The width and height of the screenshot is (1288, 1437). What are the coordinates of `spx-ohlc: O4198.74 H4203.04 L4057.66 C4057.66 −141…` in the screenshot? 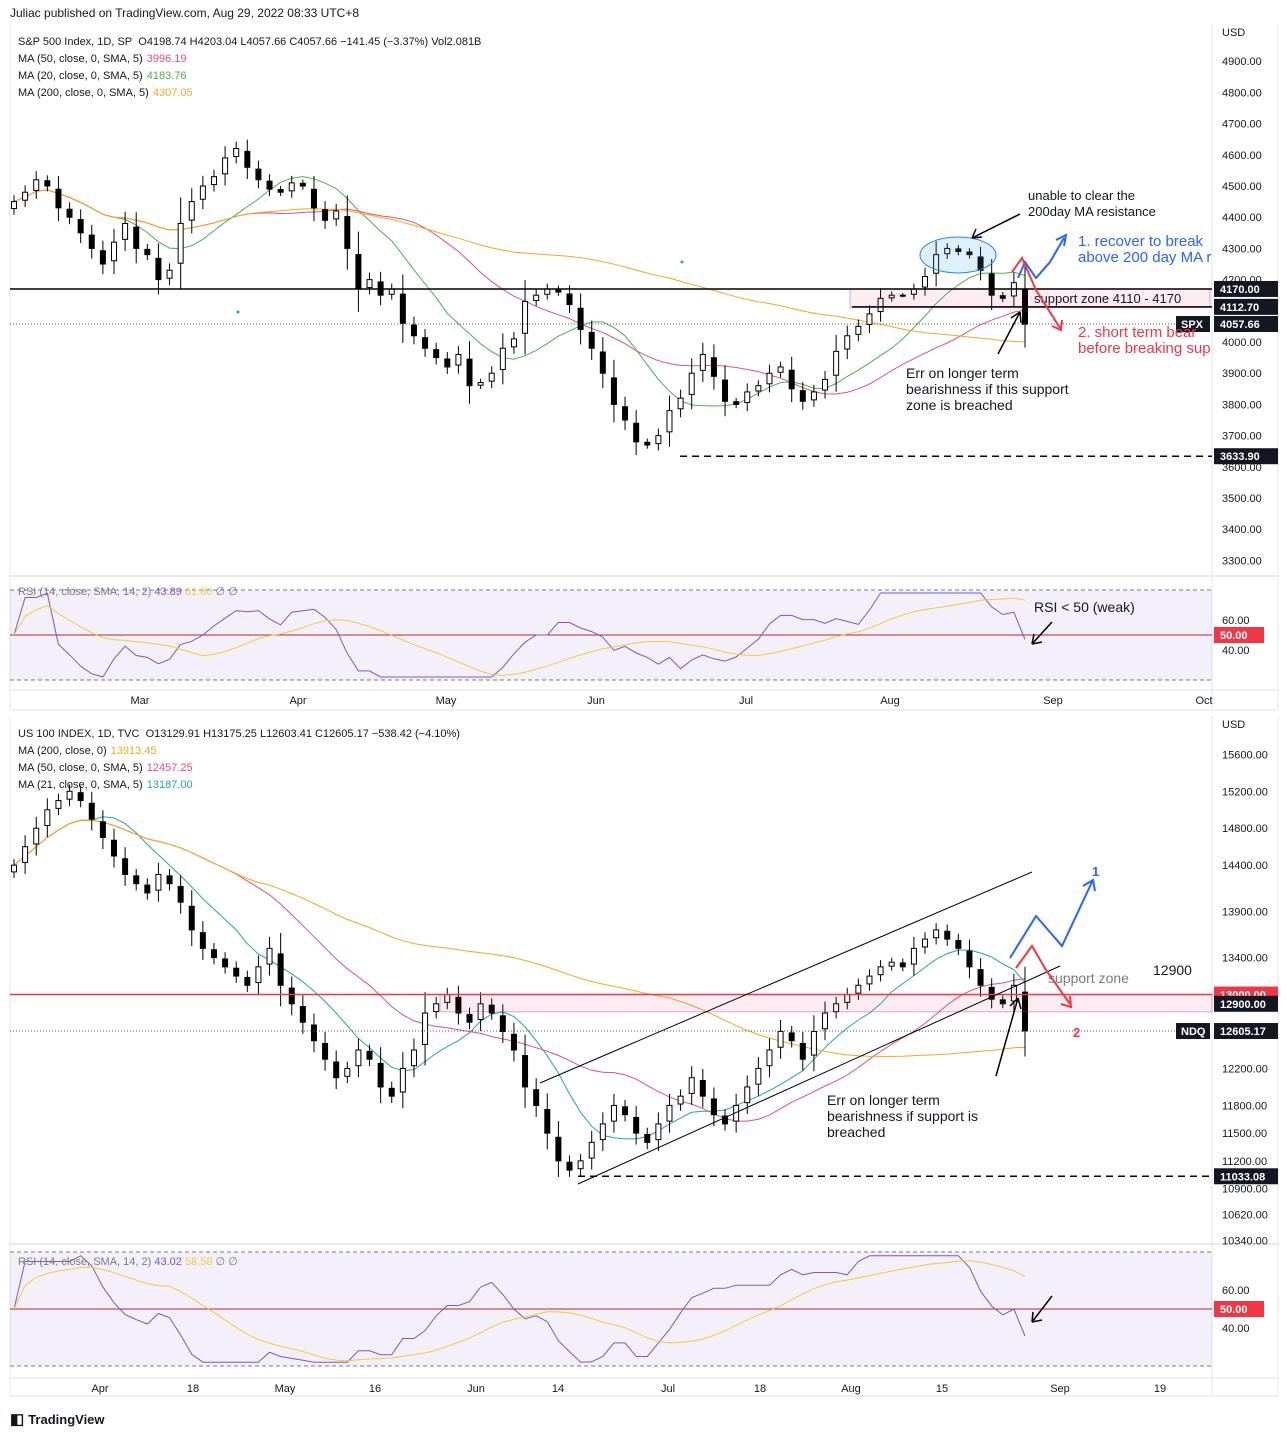 It's located at (310, 42).